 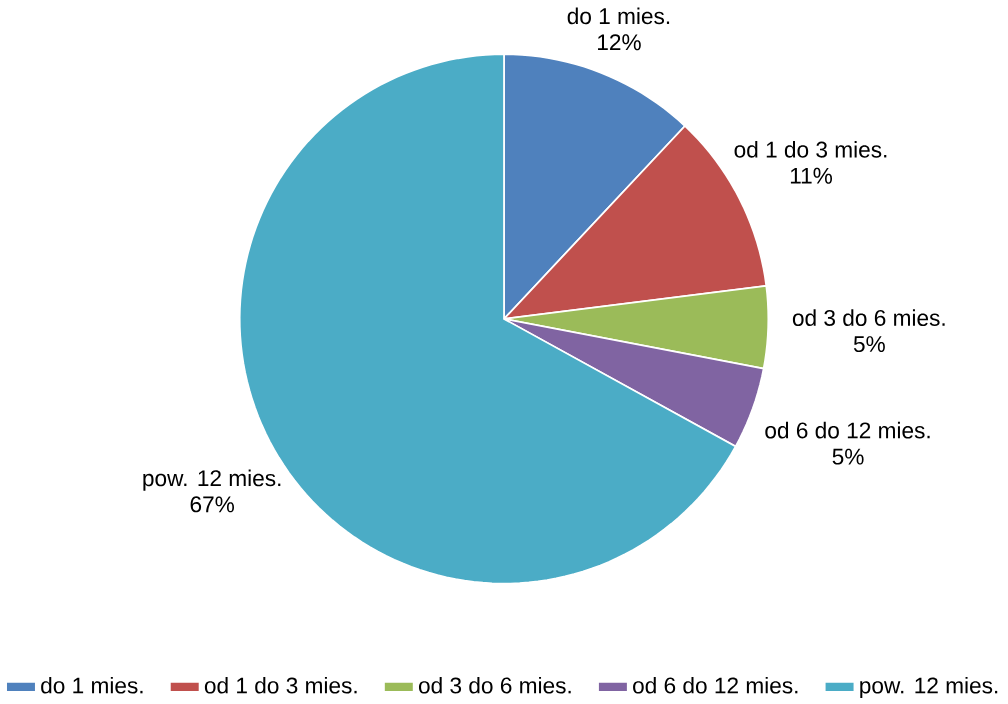 What do you see at coordinates (494, 685) in the screenshot?
I see `legend-label: od 3 do 6 mies.` at bounding box center [494, 685].